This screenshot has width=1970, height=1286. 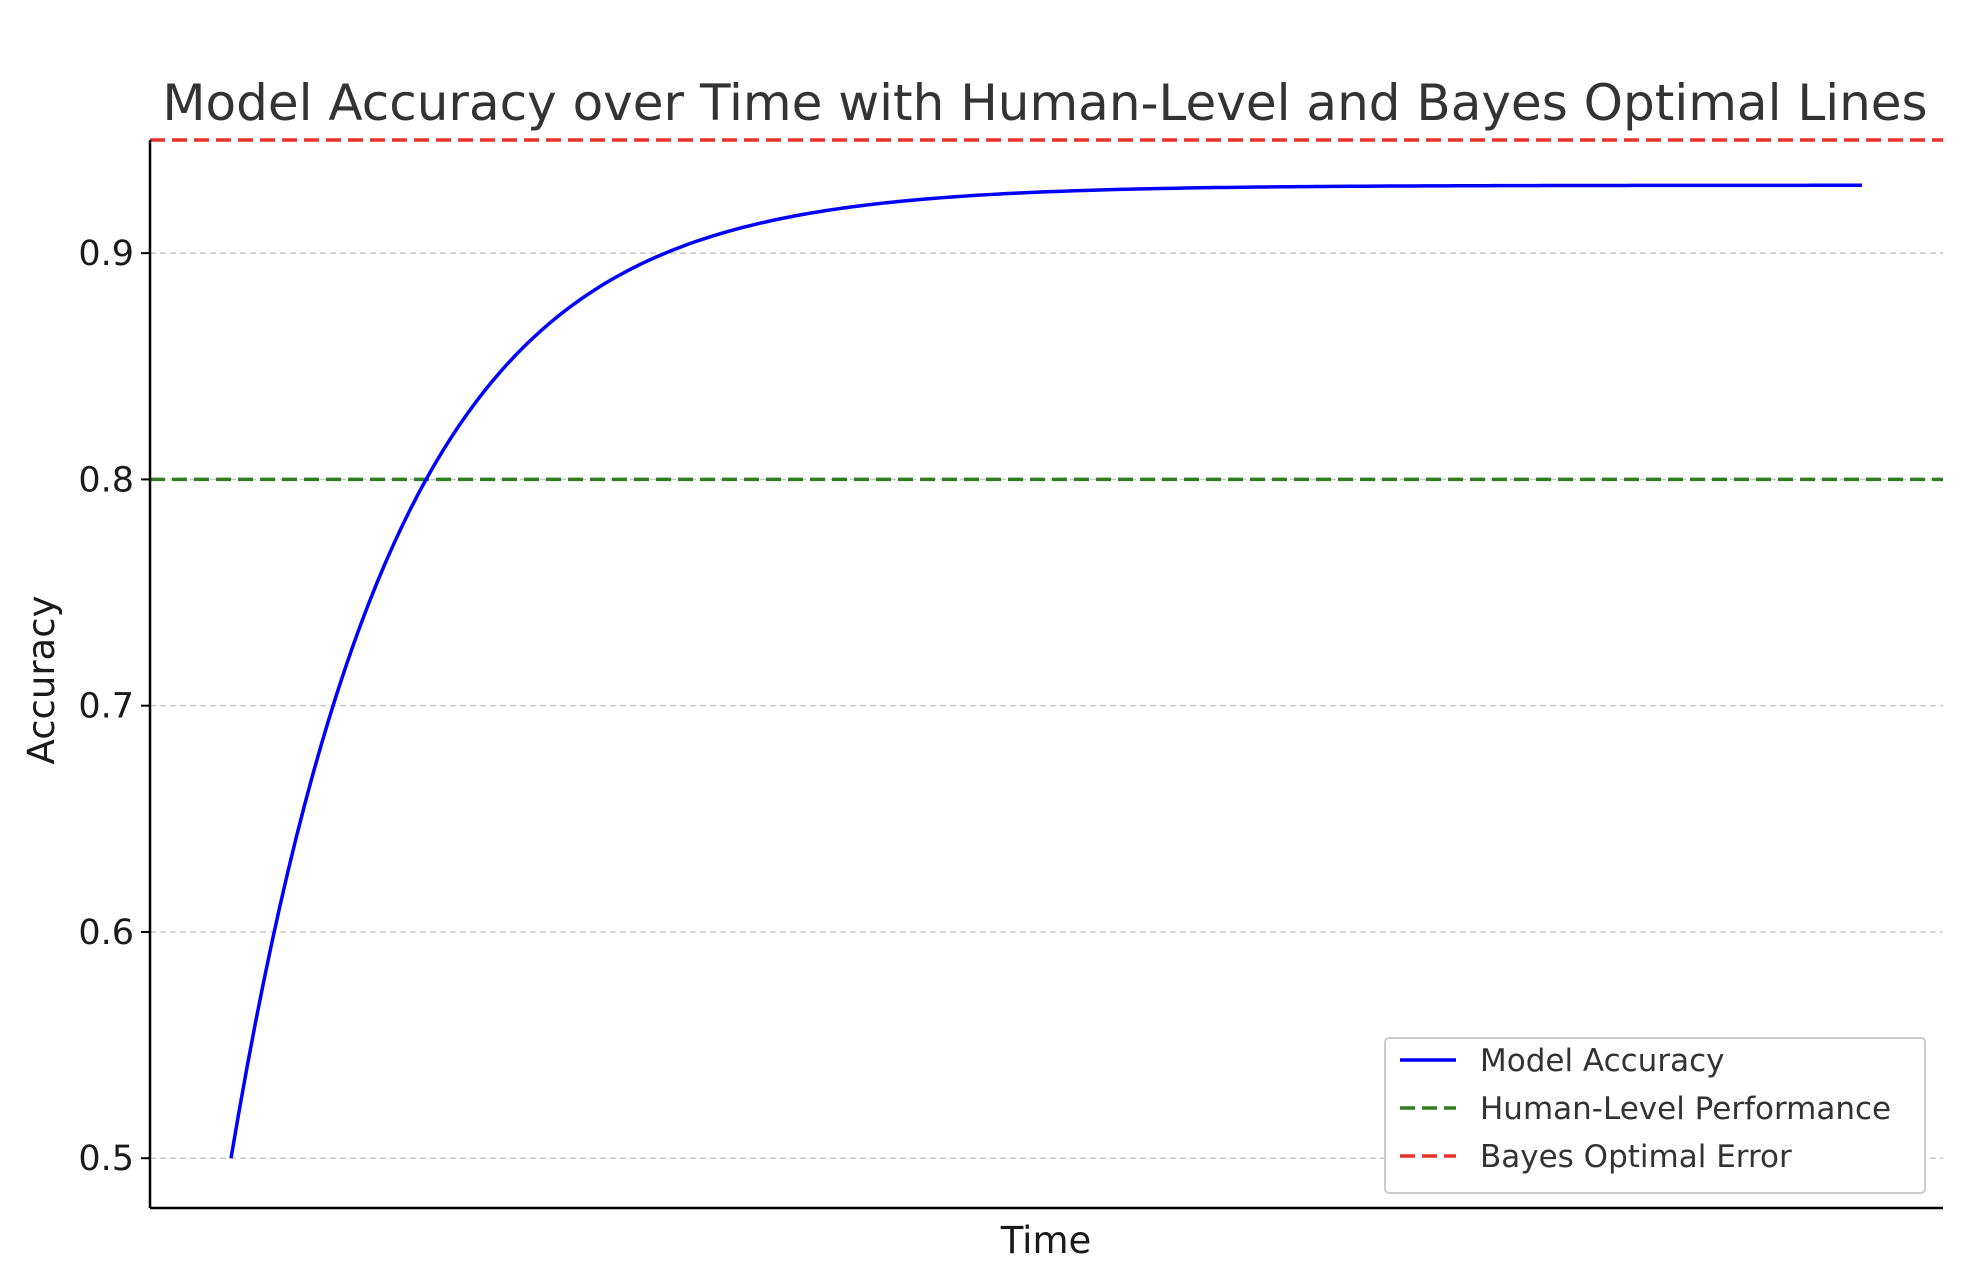 What do you see at coordinates (1602, 1061) in the screenshot?
I see `legend-label: Model Accuracy` at bounding box center [1602, 1061].